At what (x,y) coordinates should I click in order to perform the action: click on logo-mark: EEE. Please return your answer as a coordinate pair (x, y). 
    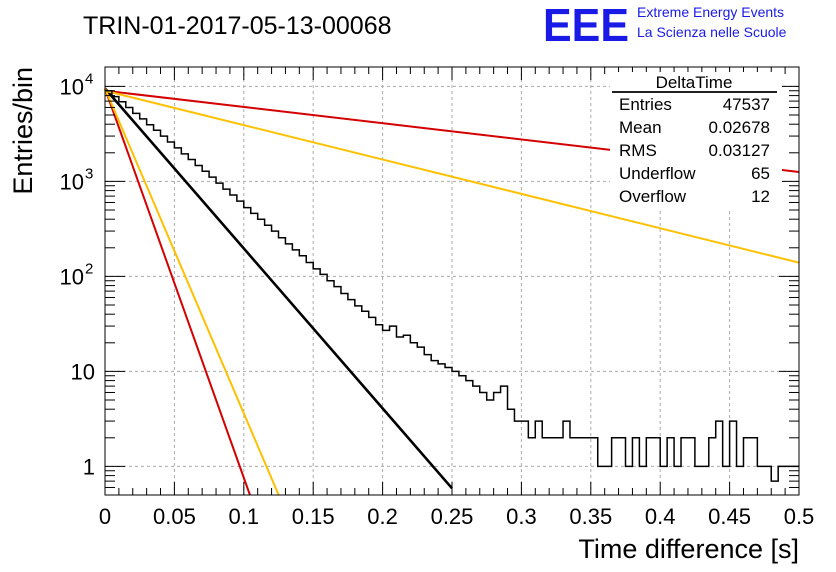
    Looking at the image, I should click on (586, 25).